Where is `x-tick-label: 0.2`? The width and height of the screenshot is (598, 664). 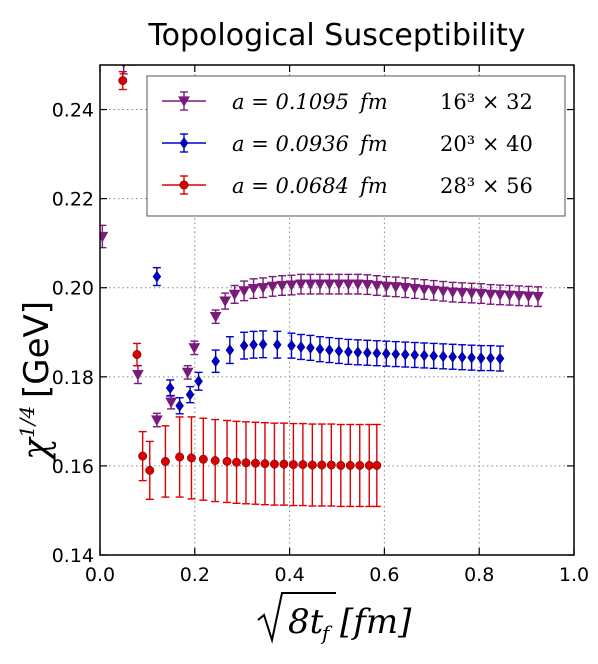 x-tick-label: 0.2 is located at coordinates (195, 575).